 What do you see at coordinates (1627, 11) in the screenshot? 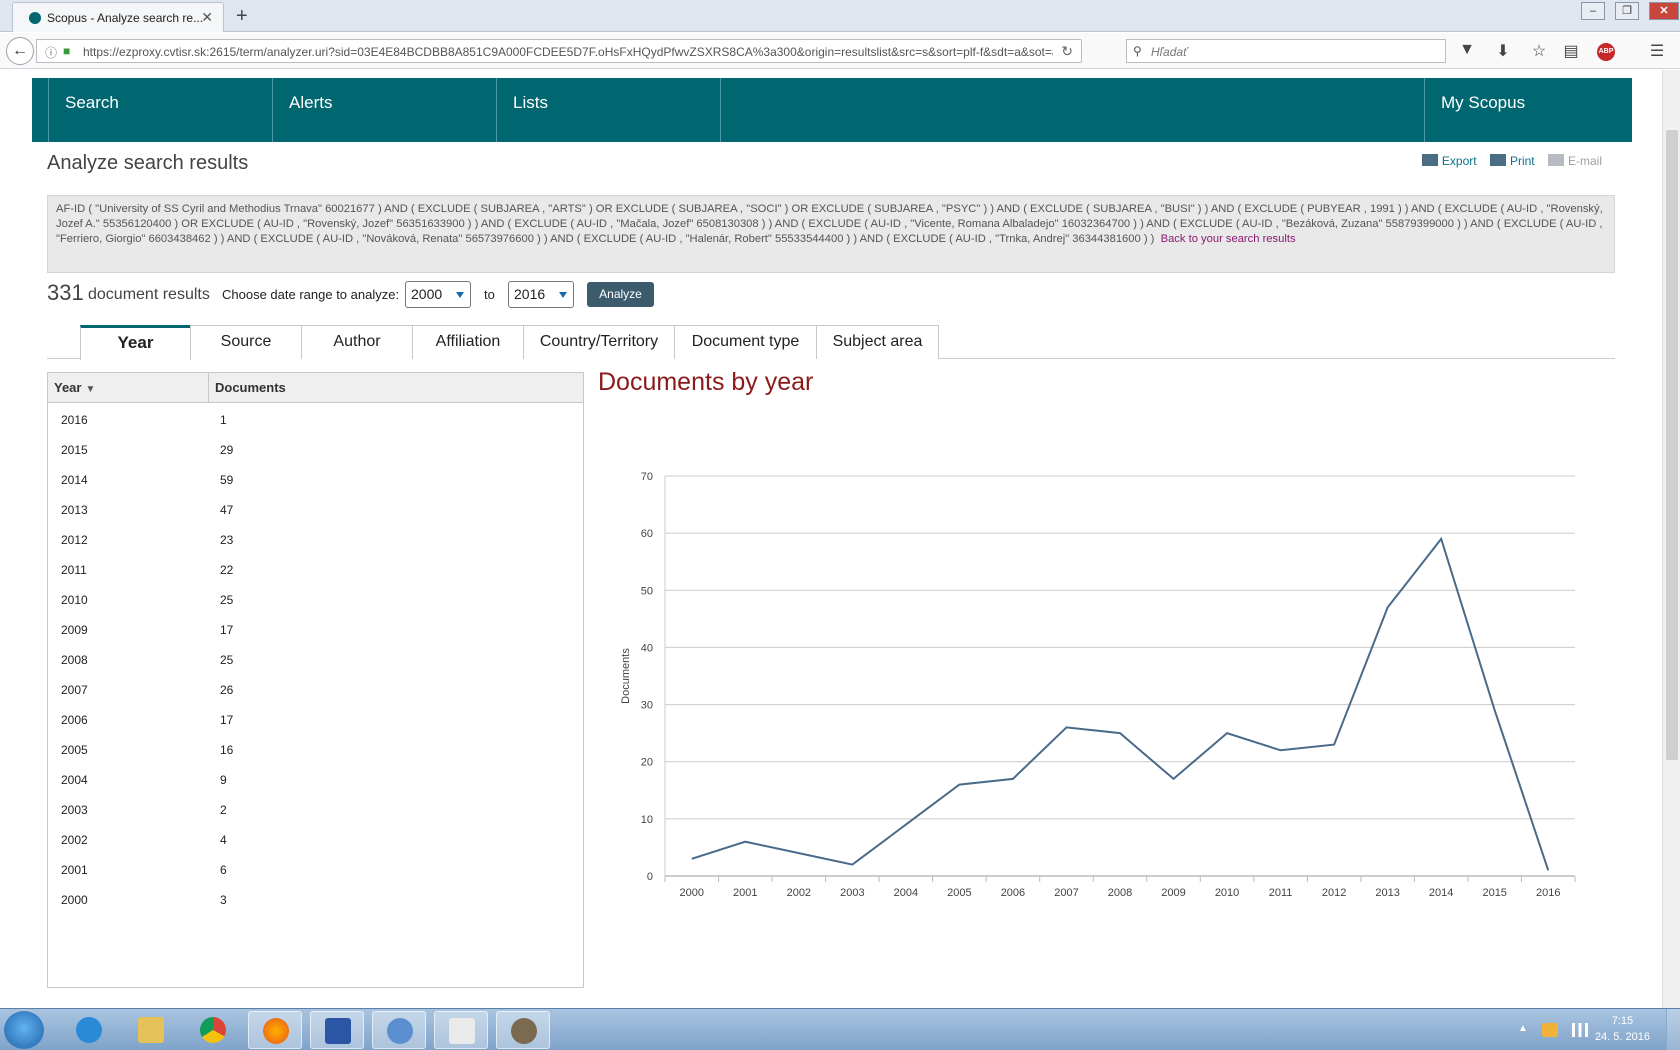
I see `window-restore-button: ❐` at bounding box center [1627, 11].